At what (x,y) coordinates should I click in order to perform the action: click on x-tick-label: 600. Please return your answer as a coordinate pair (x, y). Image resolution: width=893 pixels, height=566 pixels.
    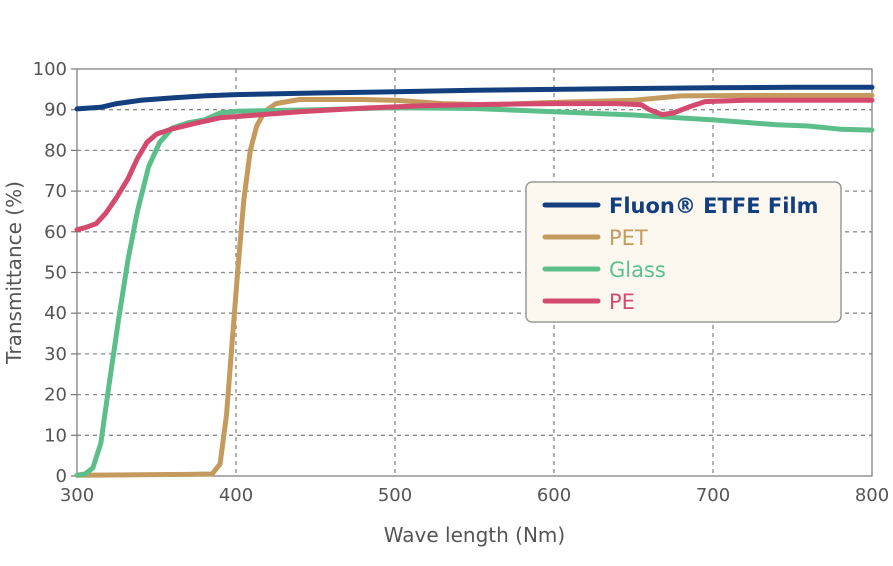
    Looking at the image, I should click on (554, 495).